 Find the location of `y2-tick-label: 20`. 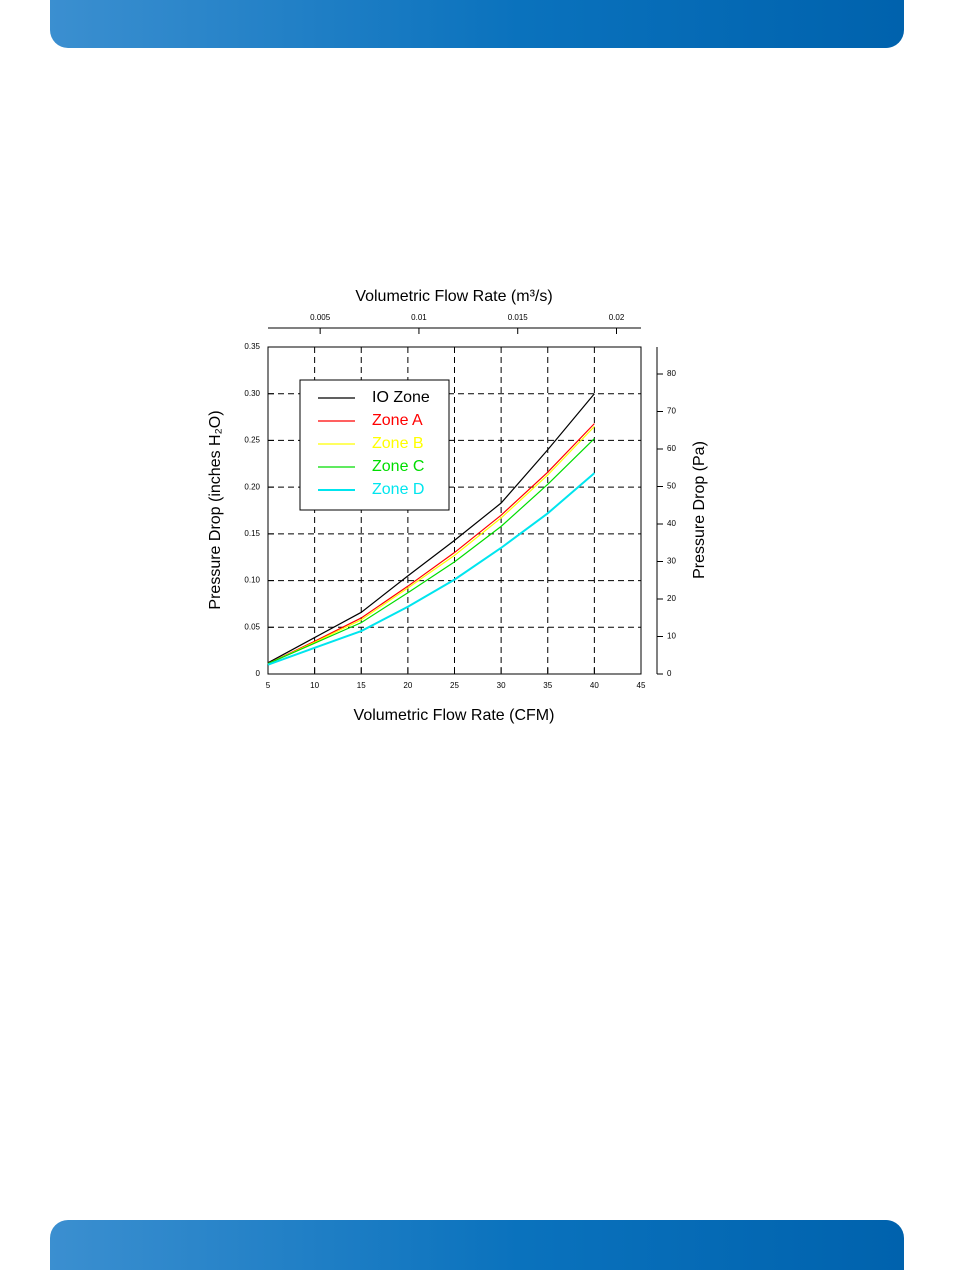

y2-tick-label: 20 is located at coordinates (671, 598).